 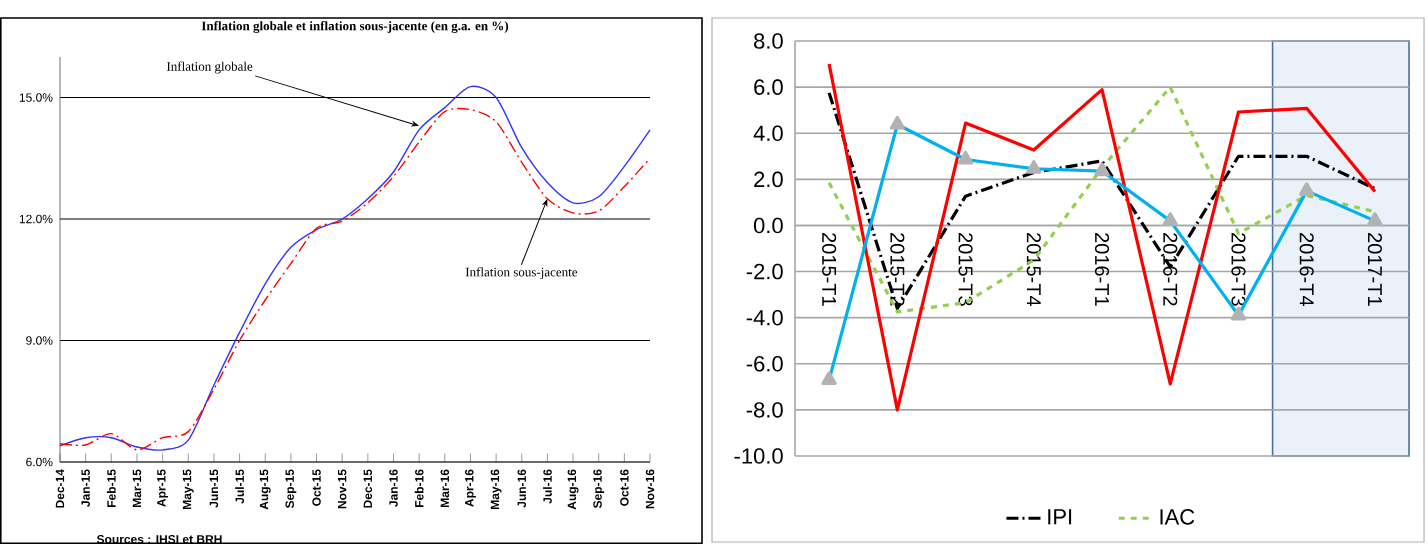 I want to click on y-tick-label: 0.0, so click(x=768, y=225).